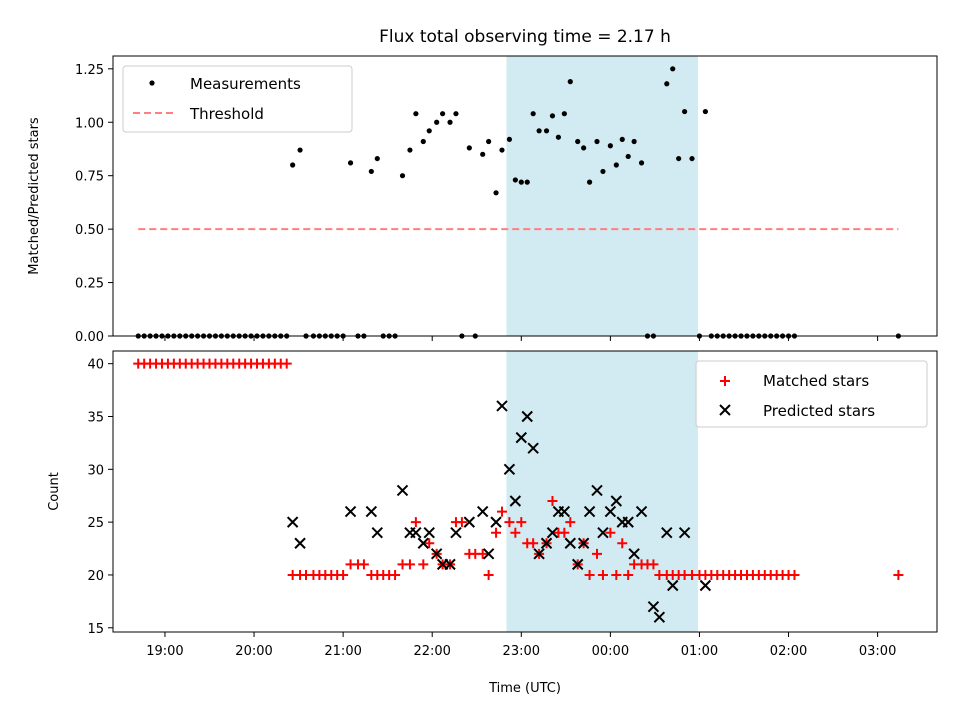 Image resolution: width=960 pixels, height=720 pixels. What do you see at coordinates (34, 196) in the screenshot?
I see `y-axis-label: Matched/Predicted stars` at bounding box center [34, 196].